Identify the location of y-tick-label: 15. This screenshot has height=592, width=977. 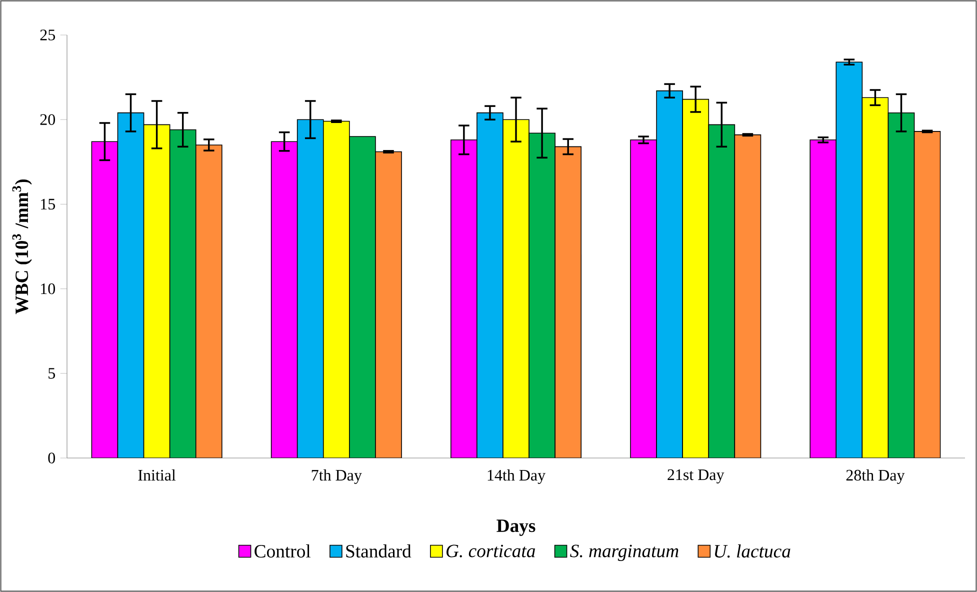
(48, 204).